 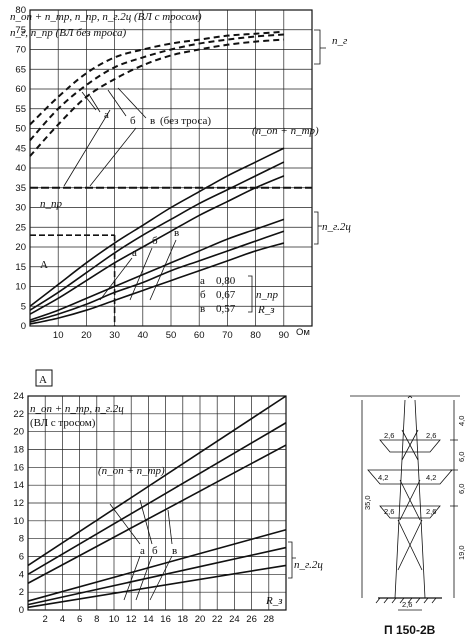 What do you see at coordinates (20, 129) in the screenshot?
I see `y-tick-label: 50` at bounding box center [20, 129].